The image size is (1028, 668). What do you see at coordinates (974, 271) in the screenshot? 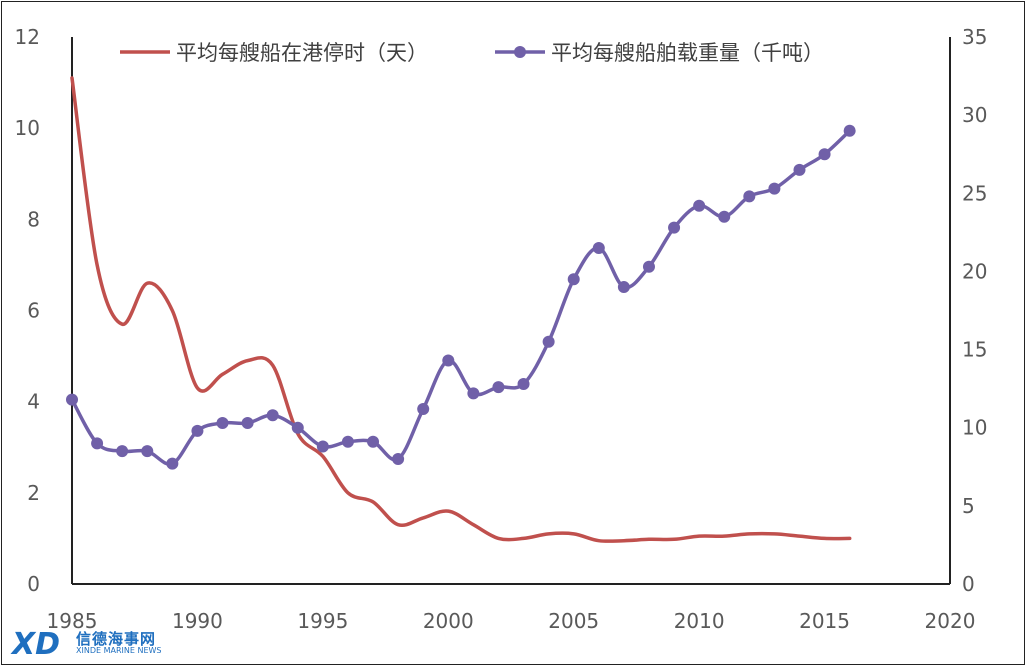
I see `y-right-tick-label: 20` at bounding box center [974, 271].